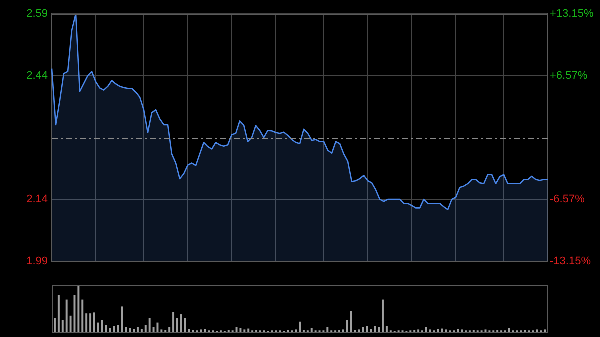 The image size is (600, 337). I want to click on y-tick-label: 2.59, so click(37, 14).